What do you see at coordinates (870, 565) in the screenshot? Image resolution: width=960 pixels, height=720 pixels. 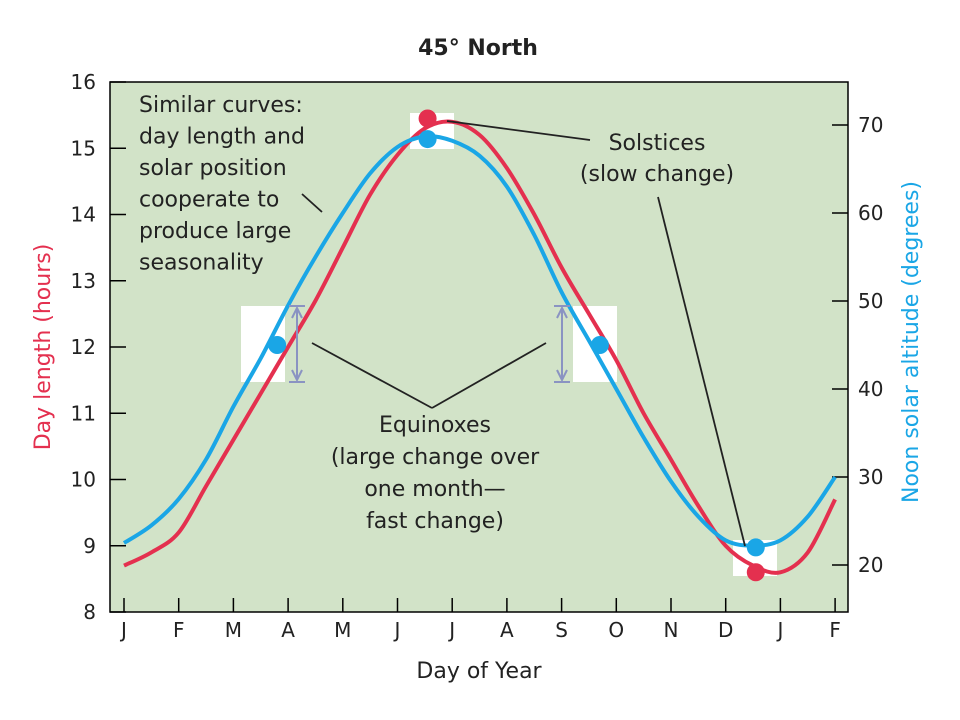 I see `y2-tick-label-0: 20` at bounding box center [870, 565].